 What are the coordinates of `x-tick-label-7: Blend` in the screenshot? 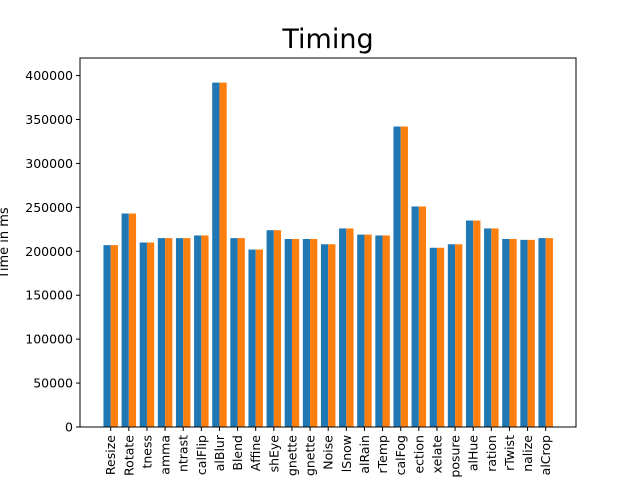 It's located at (237, 453).